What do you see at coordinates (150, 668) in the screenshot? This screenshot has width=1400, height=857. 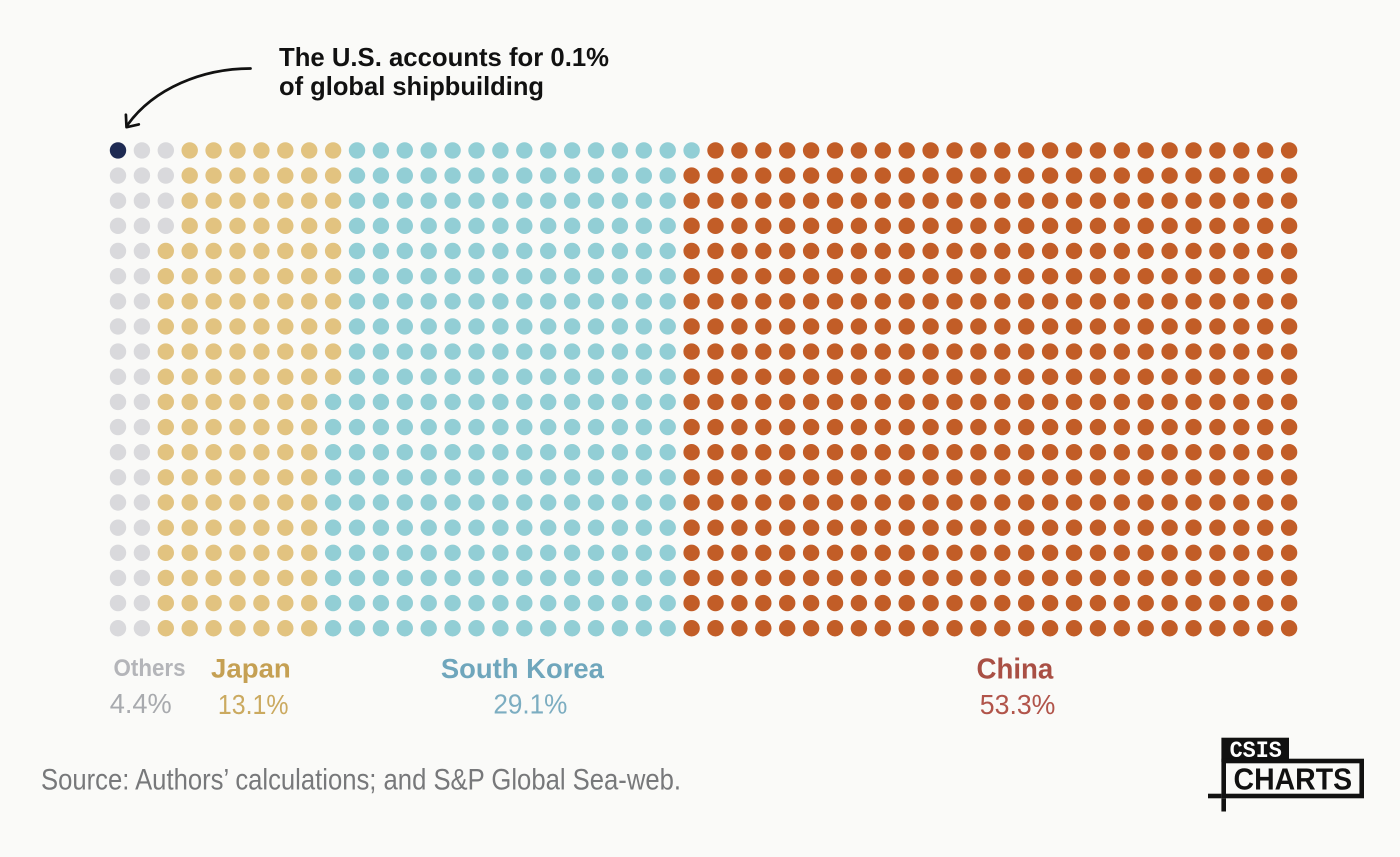 I see `svg-text: Others` at bounding box center [150, 668].